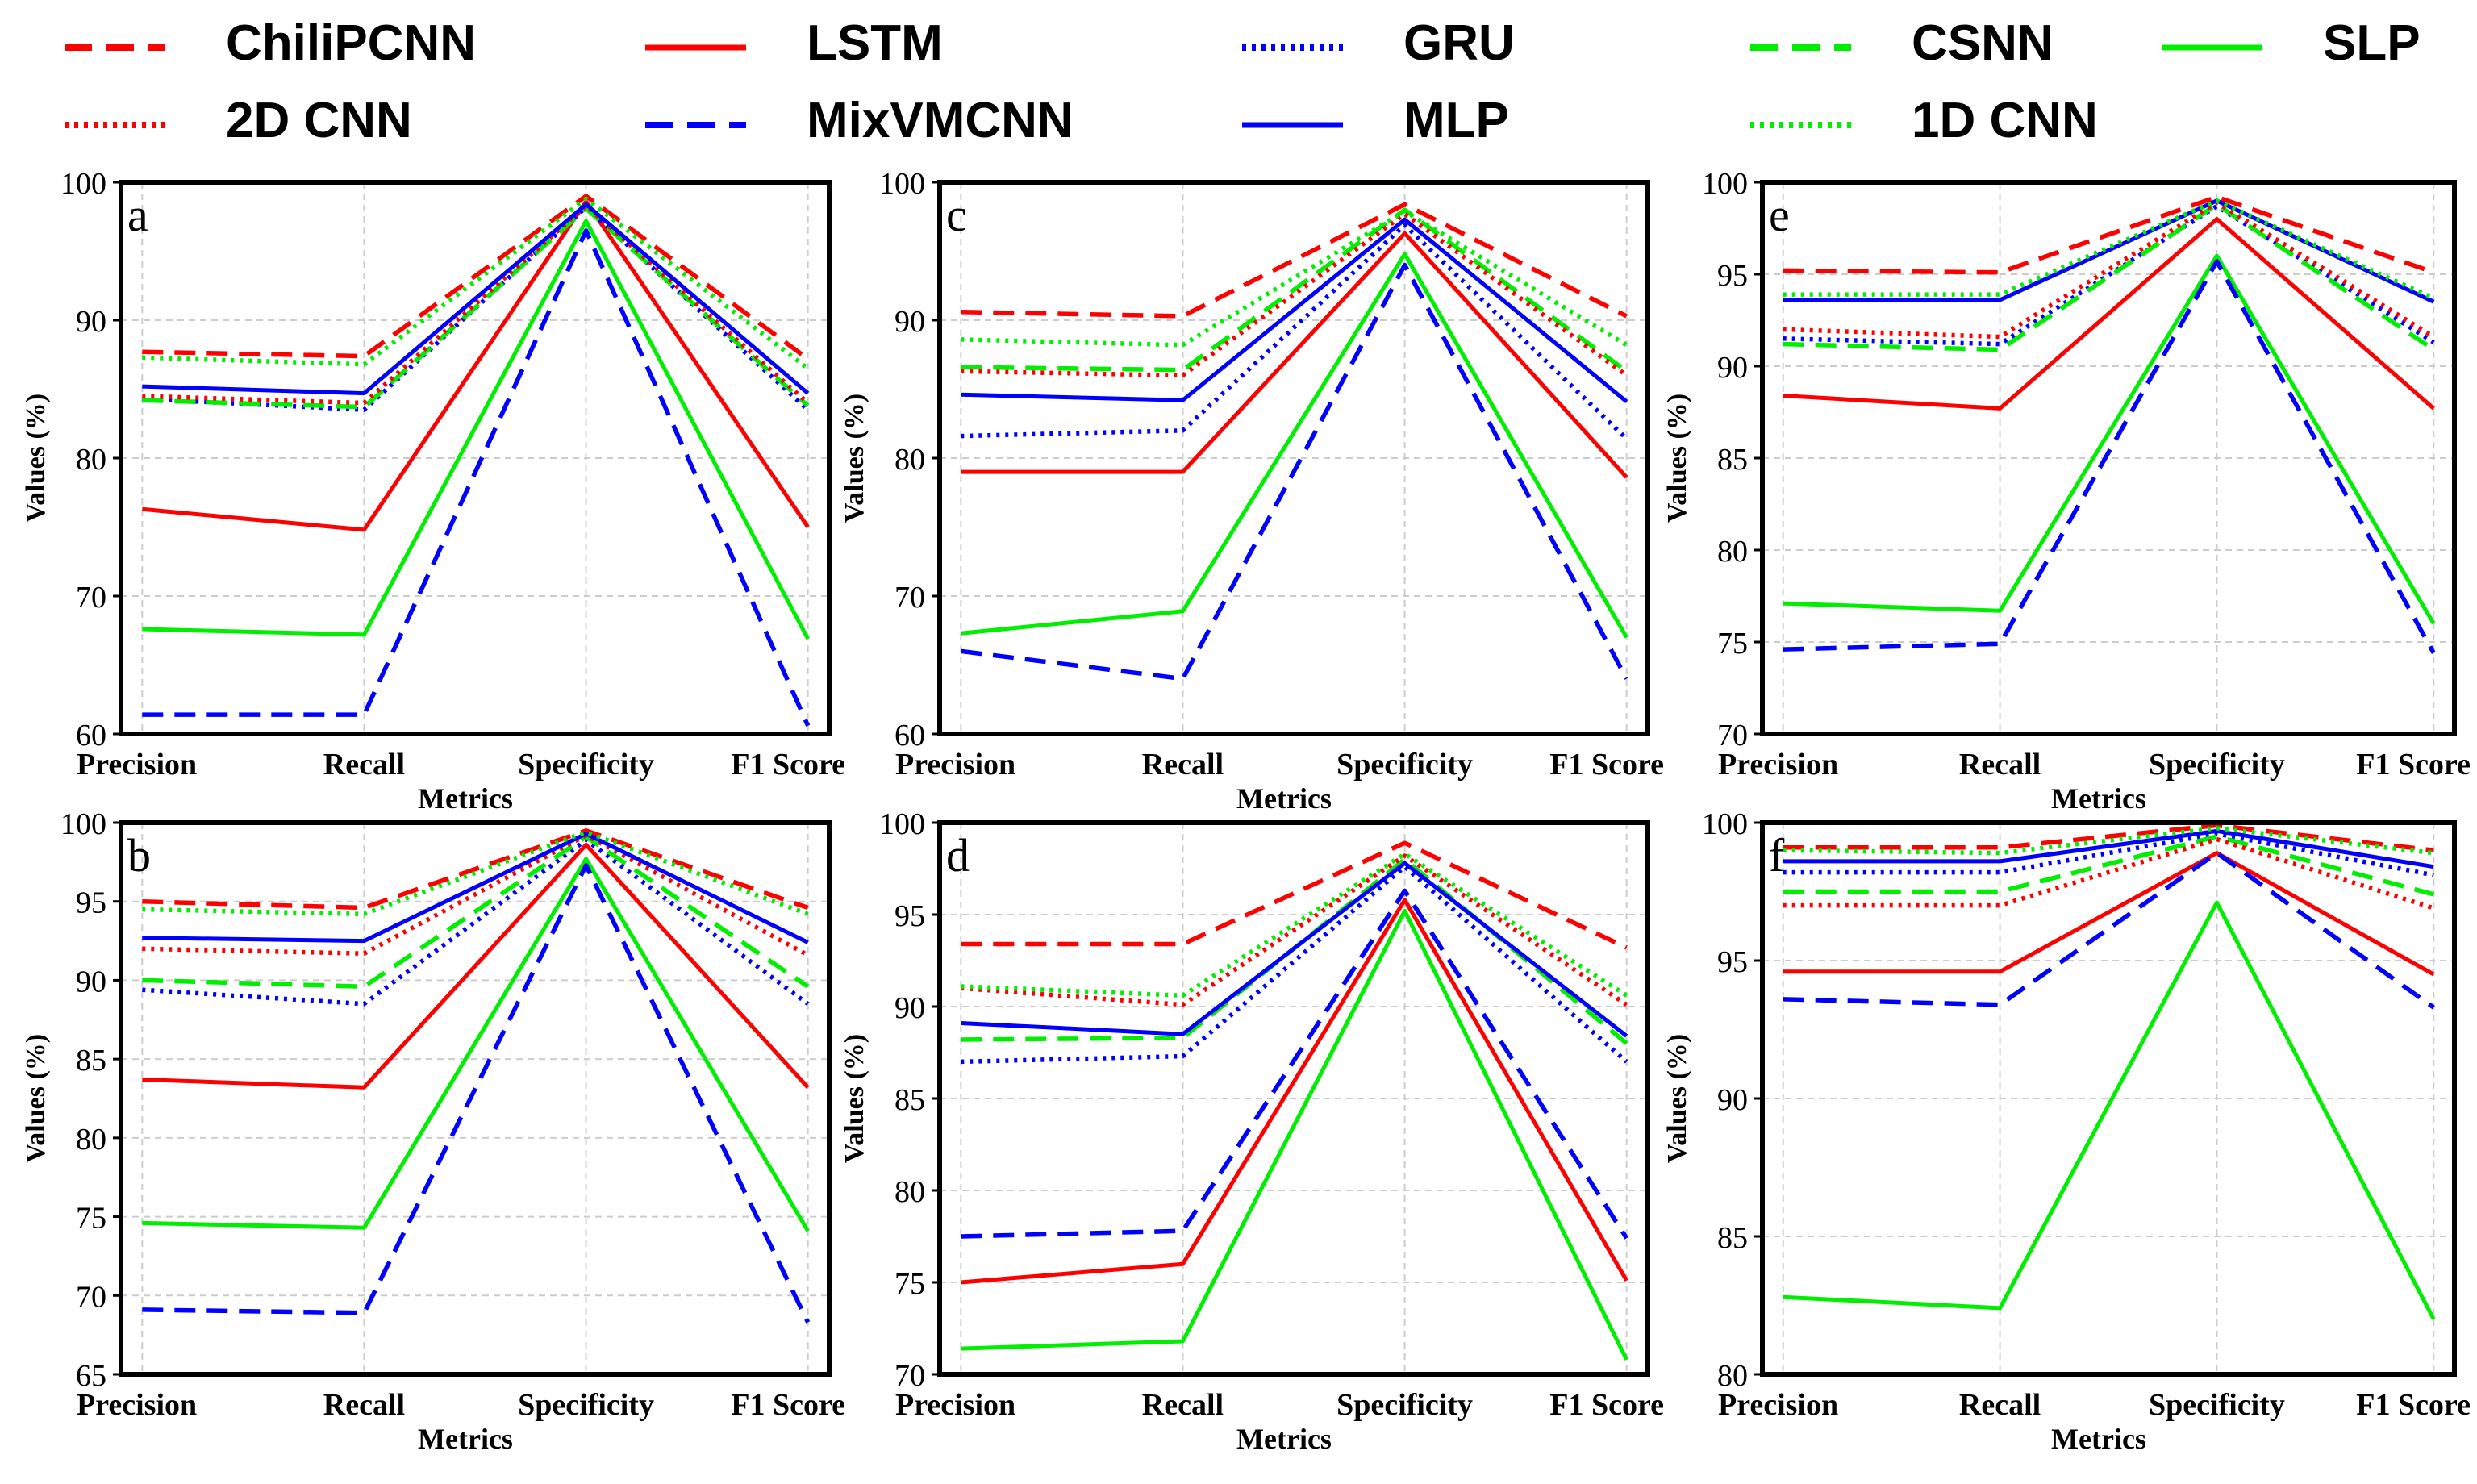  What do you see at coordinates (940, 120) in the screenshot?
I see `legend-label: MixVMCNN` at bounding box center [940, 120].